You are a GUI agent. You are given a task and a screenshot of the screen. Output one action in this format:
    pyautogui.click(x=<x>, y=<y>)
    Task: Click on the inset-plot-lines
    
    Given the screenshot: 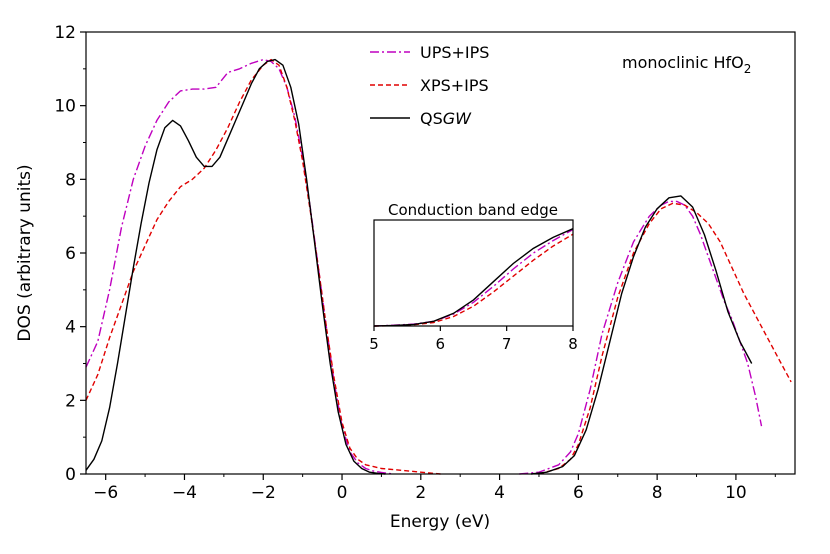 What is the action you would take?
    pyautogui.click(x=473, y=277)
    